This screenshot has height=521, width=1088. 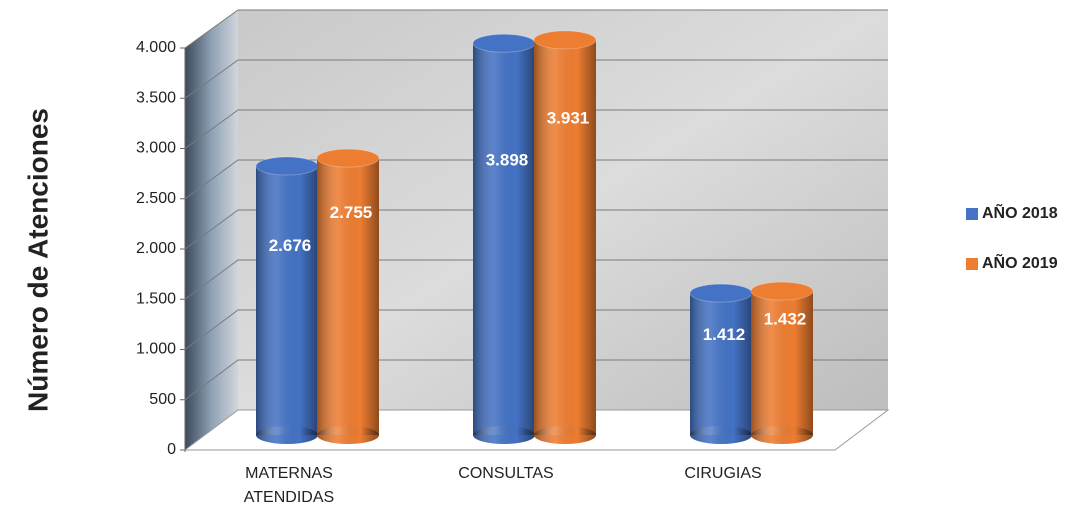 What do you see at coordinates (162, 399) in the screenshot?
I see `y-tick-label: 500` at bounding box center [162, 399].